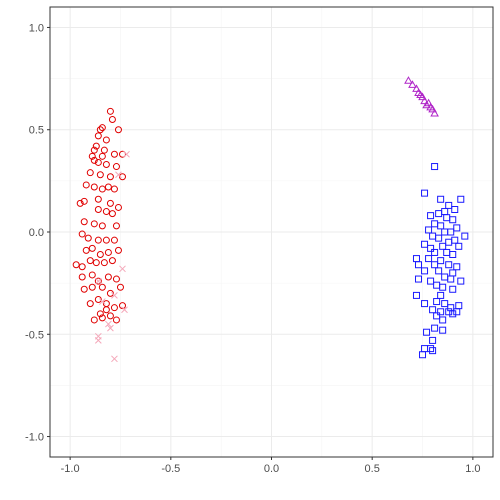  I want to click on series-circle, so click(99, 215).